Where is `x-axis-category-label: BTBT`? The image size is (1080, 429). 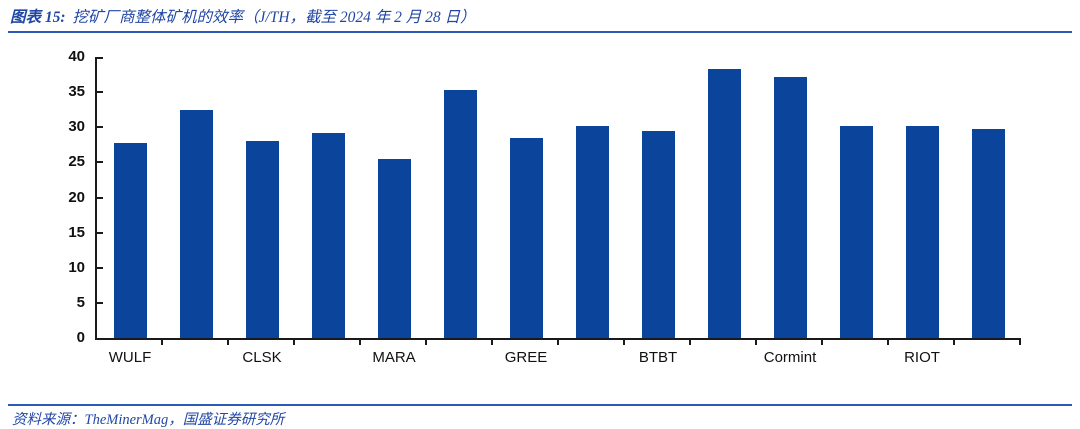
x-axis-category-label: BTBT is located at coordinates (658, 357).